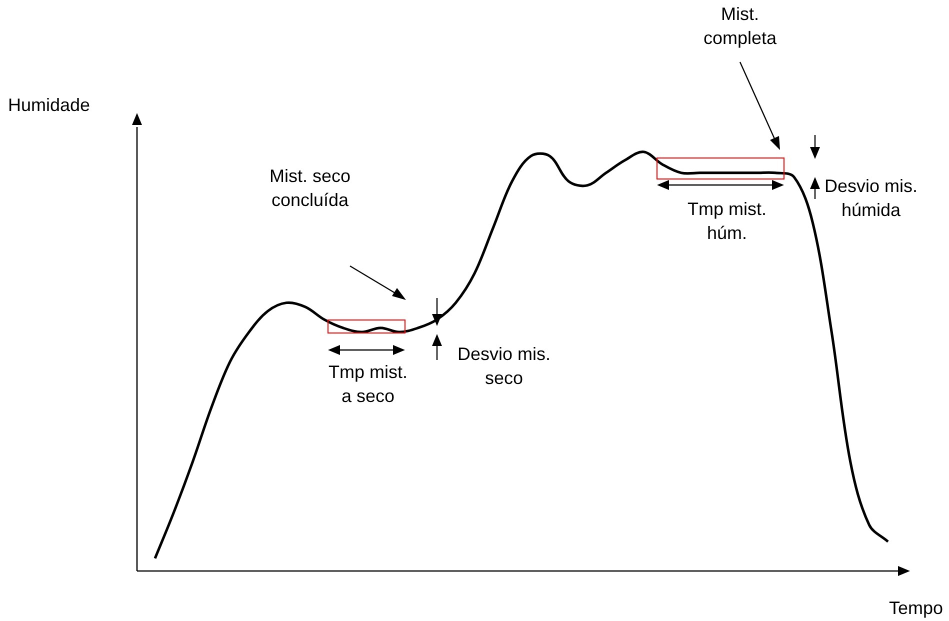  I want to click on annotation: Desvio mis. seco, so click(504, 366).